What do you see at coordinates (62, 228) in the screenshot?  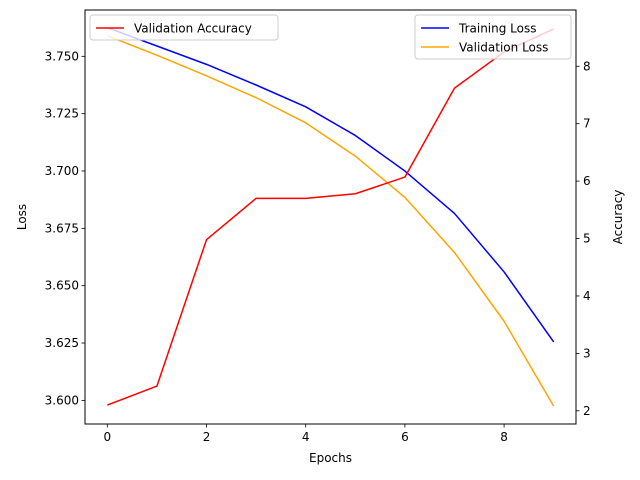 I see `left-y-tick-label: 3.675` at bounding box center [62, 228].